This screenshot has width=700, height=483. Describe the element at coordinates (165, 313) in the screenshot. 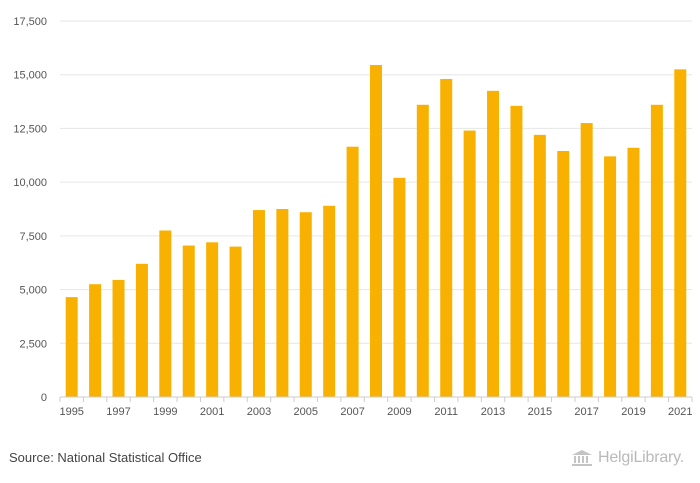

I see `bar-1999` at that location.